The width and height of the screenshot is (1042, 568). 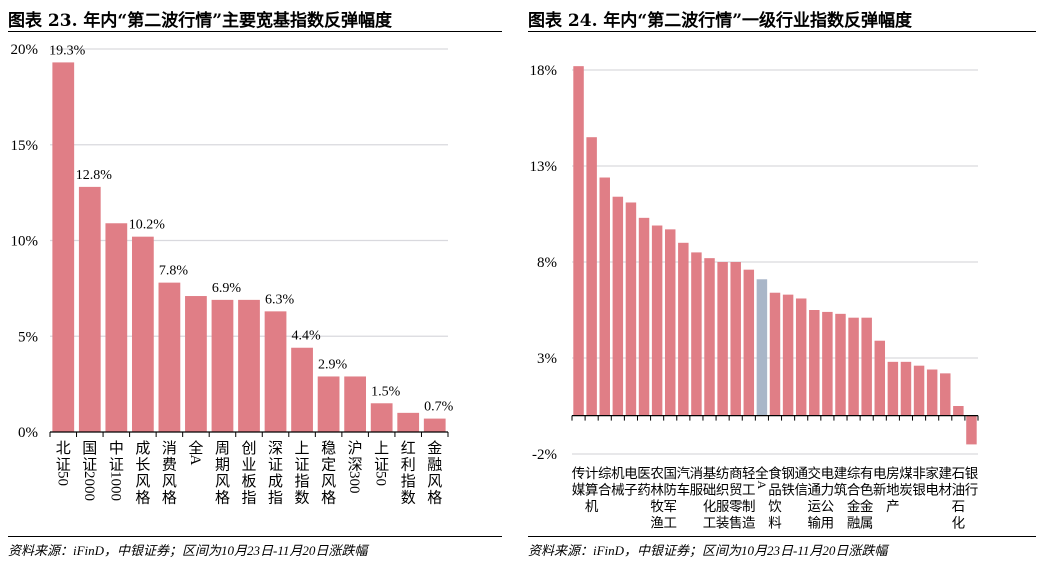 What do you see at coordinates (684, 490) in the screenshot?
I see `svg-text: 车` at bounding box center [684, 490].